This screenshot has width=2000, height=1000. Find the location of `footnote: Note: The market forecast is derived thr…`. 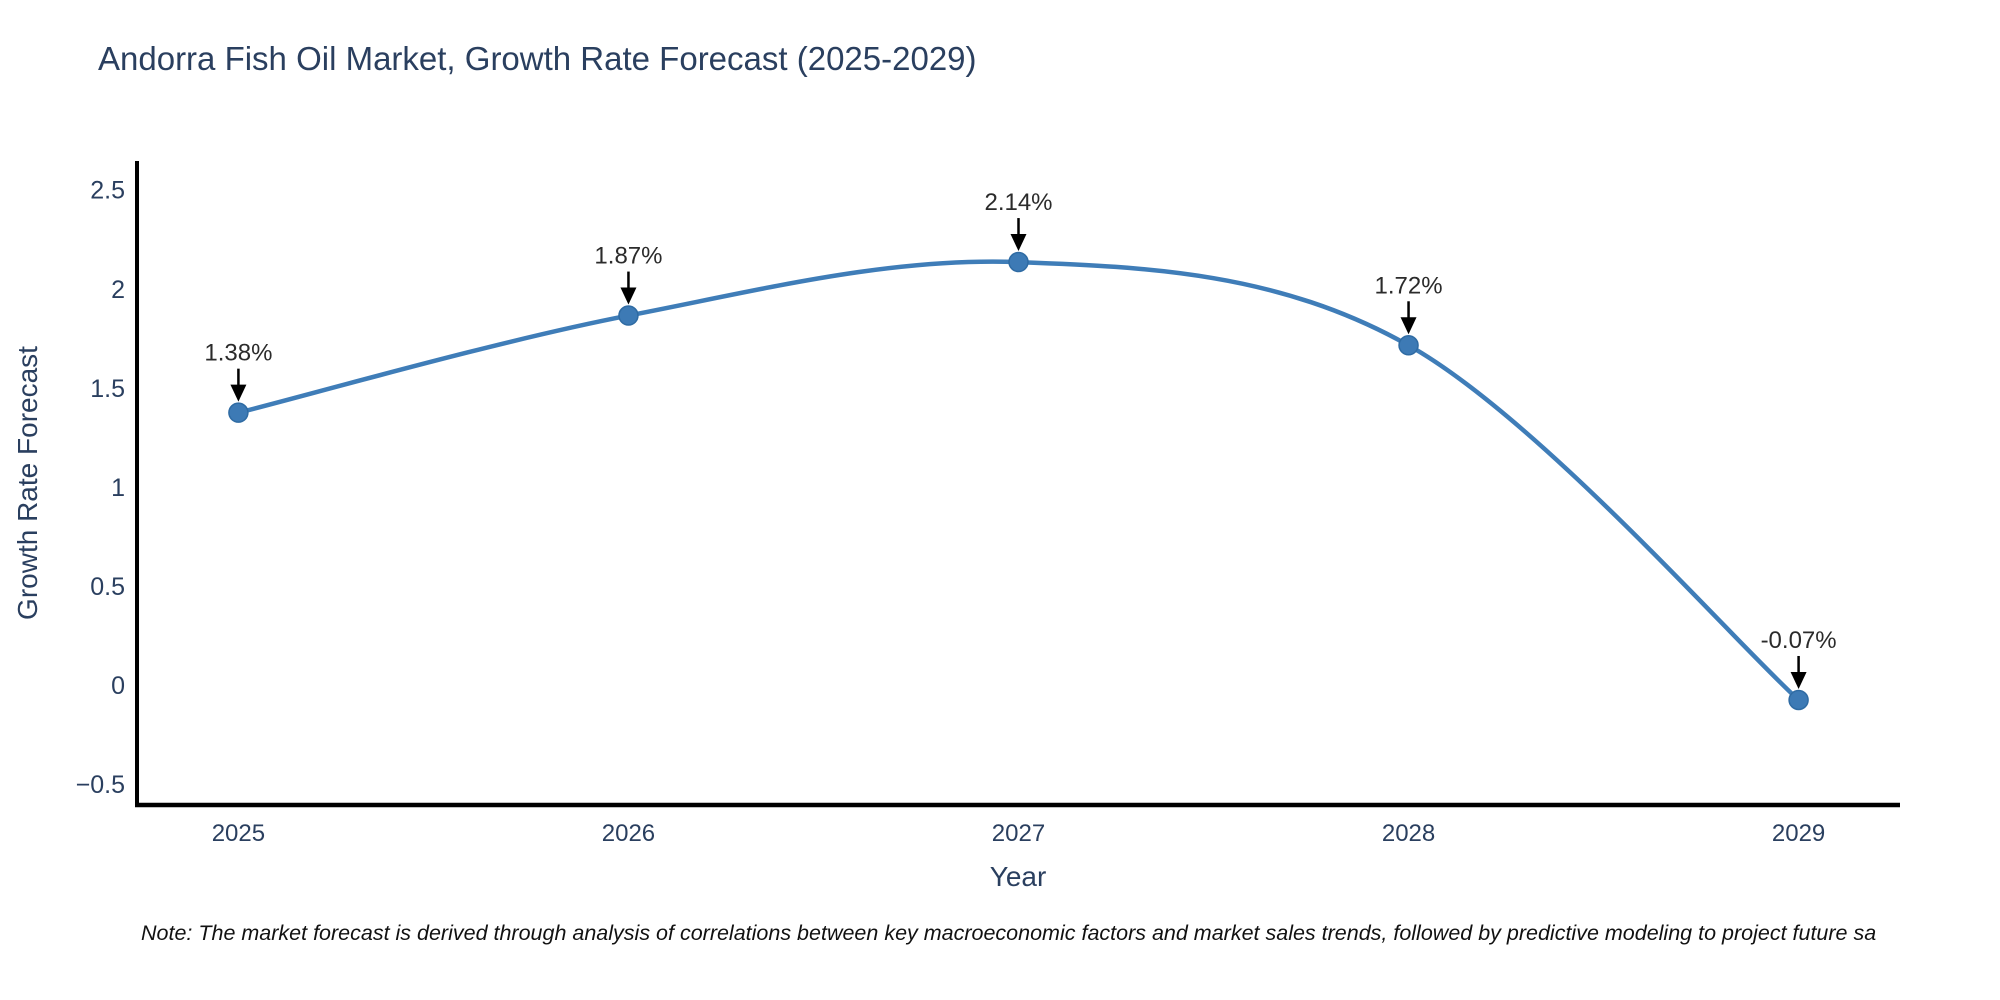

footnote: Note: The market forecast is derived thr… is located at coordinates (1009, 933).